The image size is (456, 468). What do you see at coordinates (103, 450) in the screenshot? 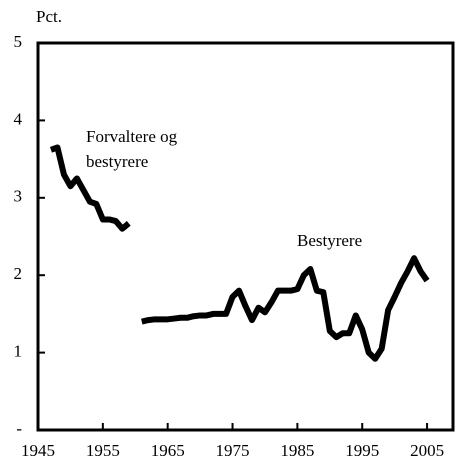
I see `x-tick-label: 1955` at bounding box center [103, 450].